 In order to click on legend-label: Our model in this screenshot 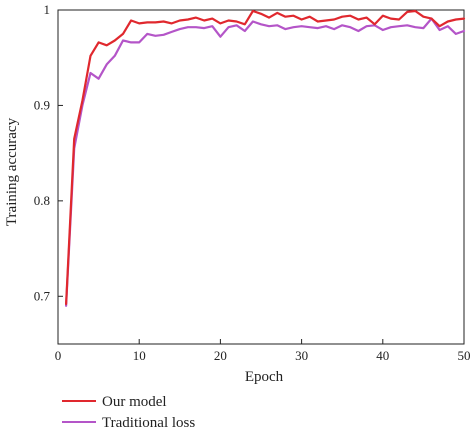, I will do `click(134, 402)`.